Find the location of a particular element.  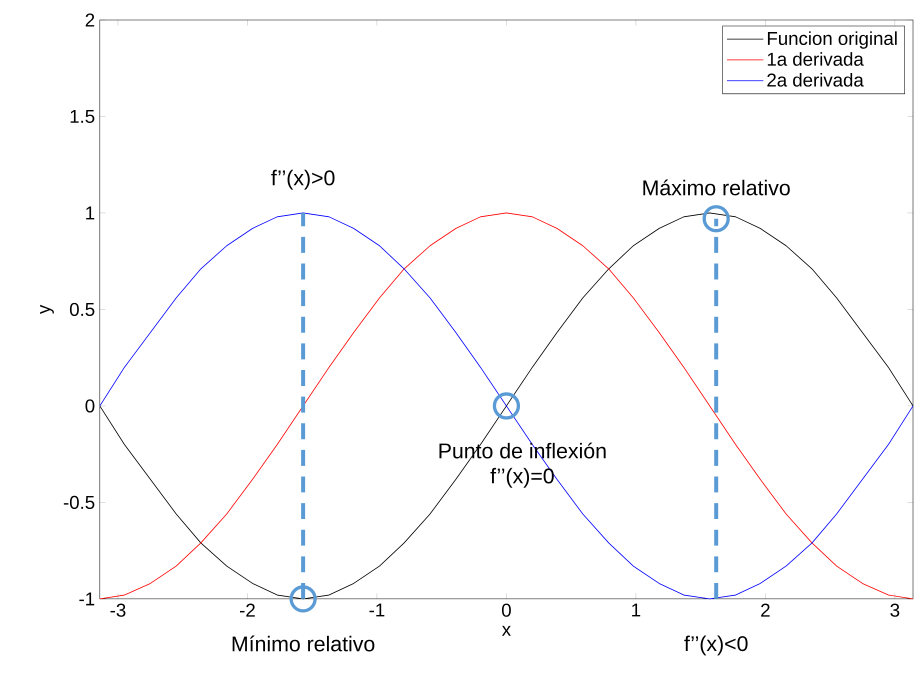

legend-label: 1a derivada is located at coordinates (816, 59).